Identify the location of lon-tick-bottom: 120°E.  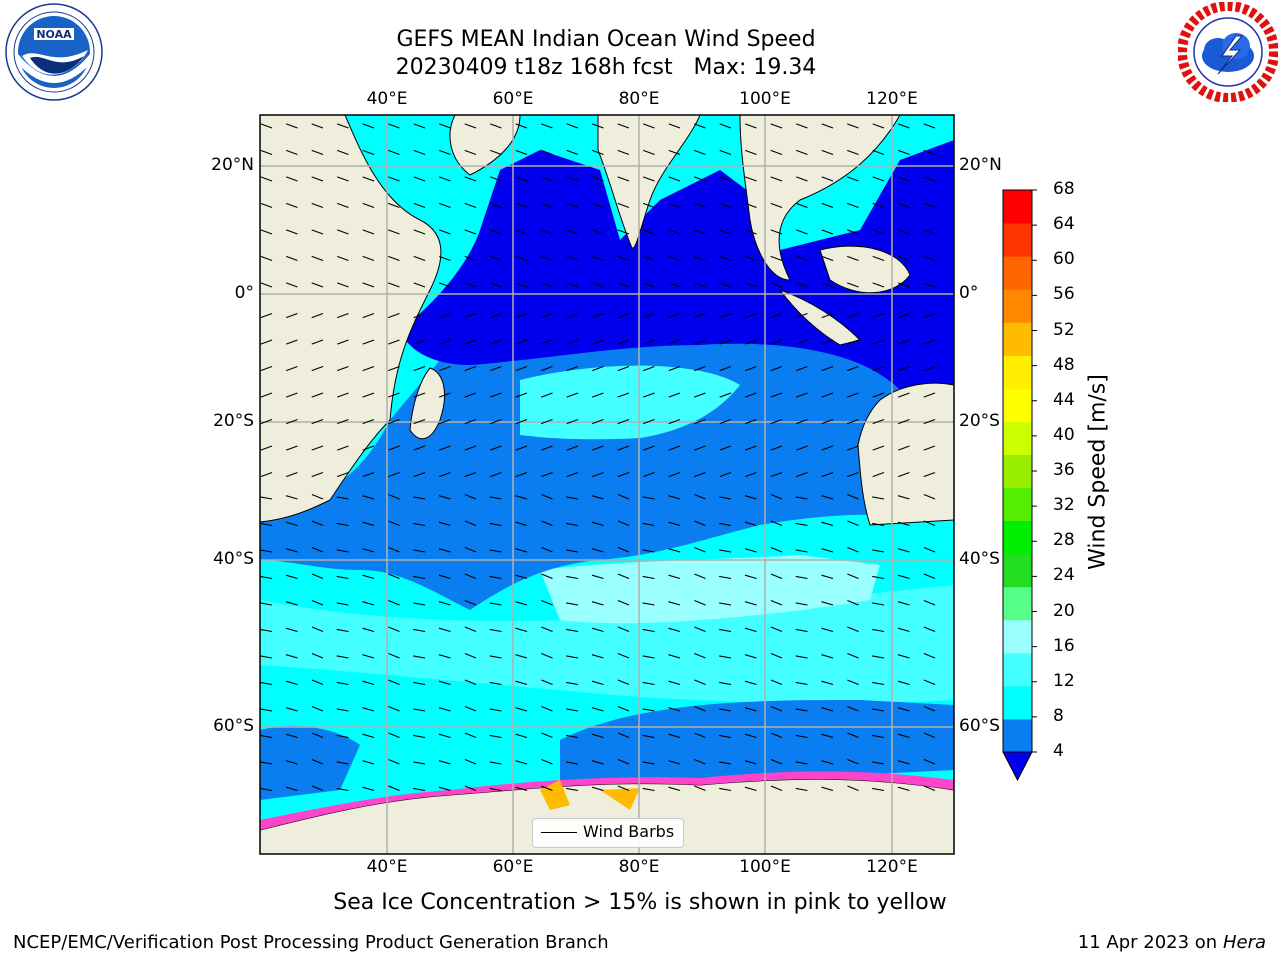
(892, 867).